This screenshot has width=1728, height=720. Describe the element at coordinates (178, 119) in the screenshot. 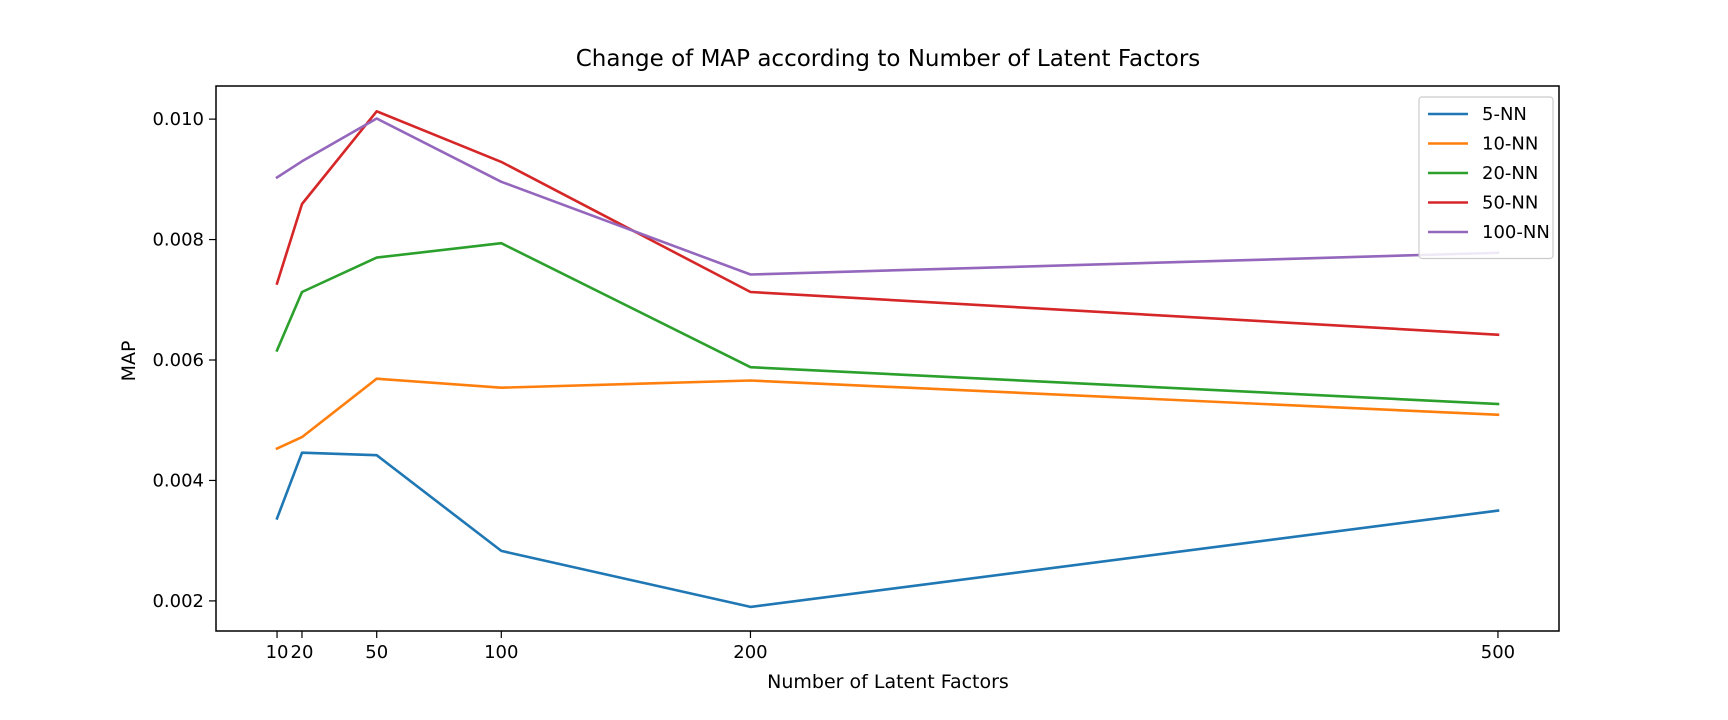

I see `y-tick-label: 0.010` at that location.